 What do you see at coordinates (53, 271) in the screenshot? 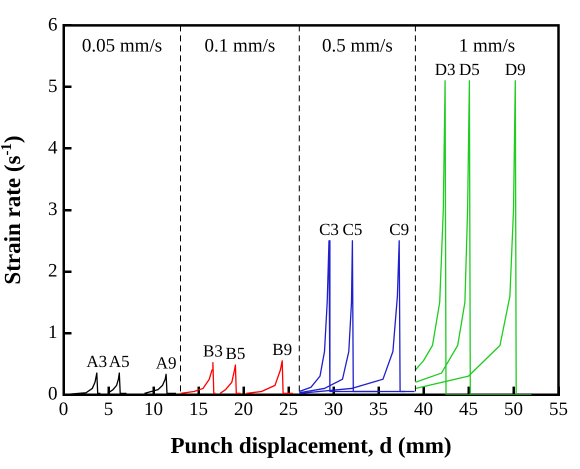
I see `y-tick-label: 2` at bounding box center [53, 271].